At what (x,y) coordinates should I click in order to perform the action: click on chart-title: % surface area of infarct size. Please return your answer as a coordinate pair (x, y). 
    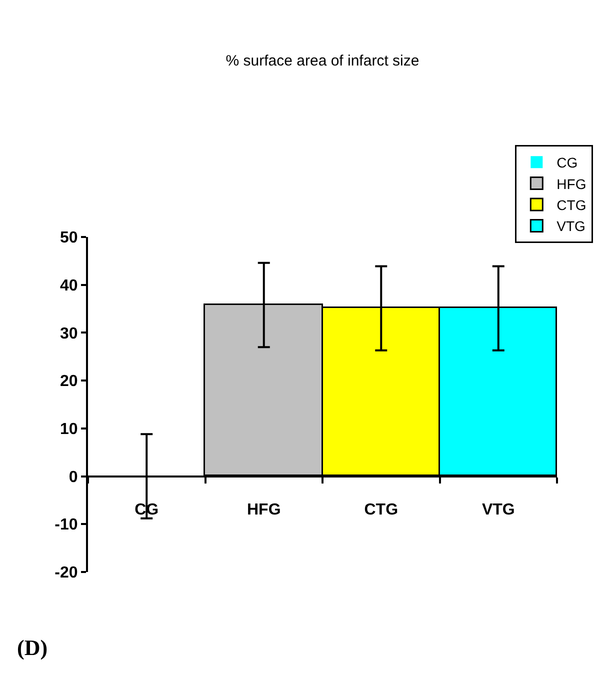
    Looking at the image, I should click on (323, 61).